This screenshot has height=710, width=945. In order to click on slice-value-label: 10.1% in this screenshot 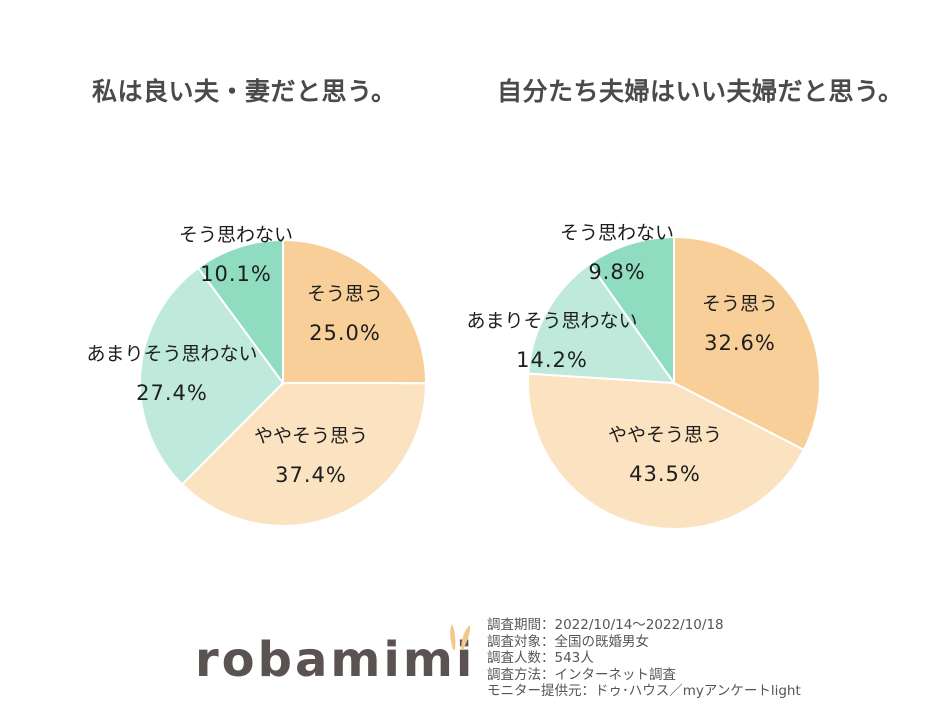, I will do `click(236, 274)`.